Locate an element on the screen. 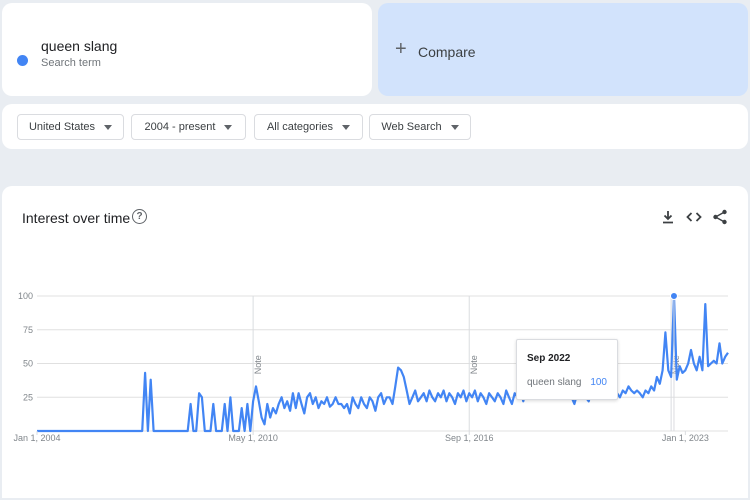 This screenshot has width=750, height=500. x-tick-label: Jan 1, 2004 is located at coordinates (36, 438).